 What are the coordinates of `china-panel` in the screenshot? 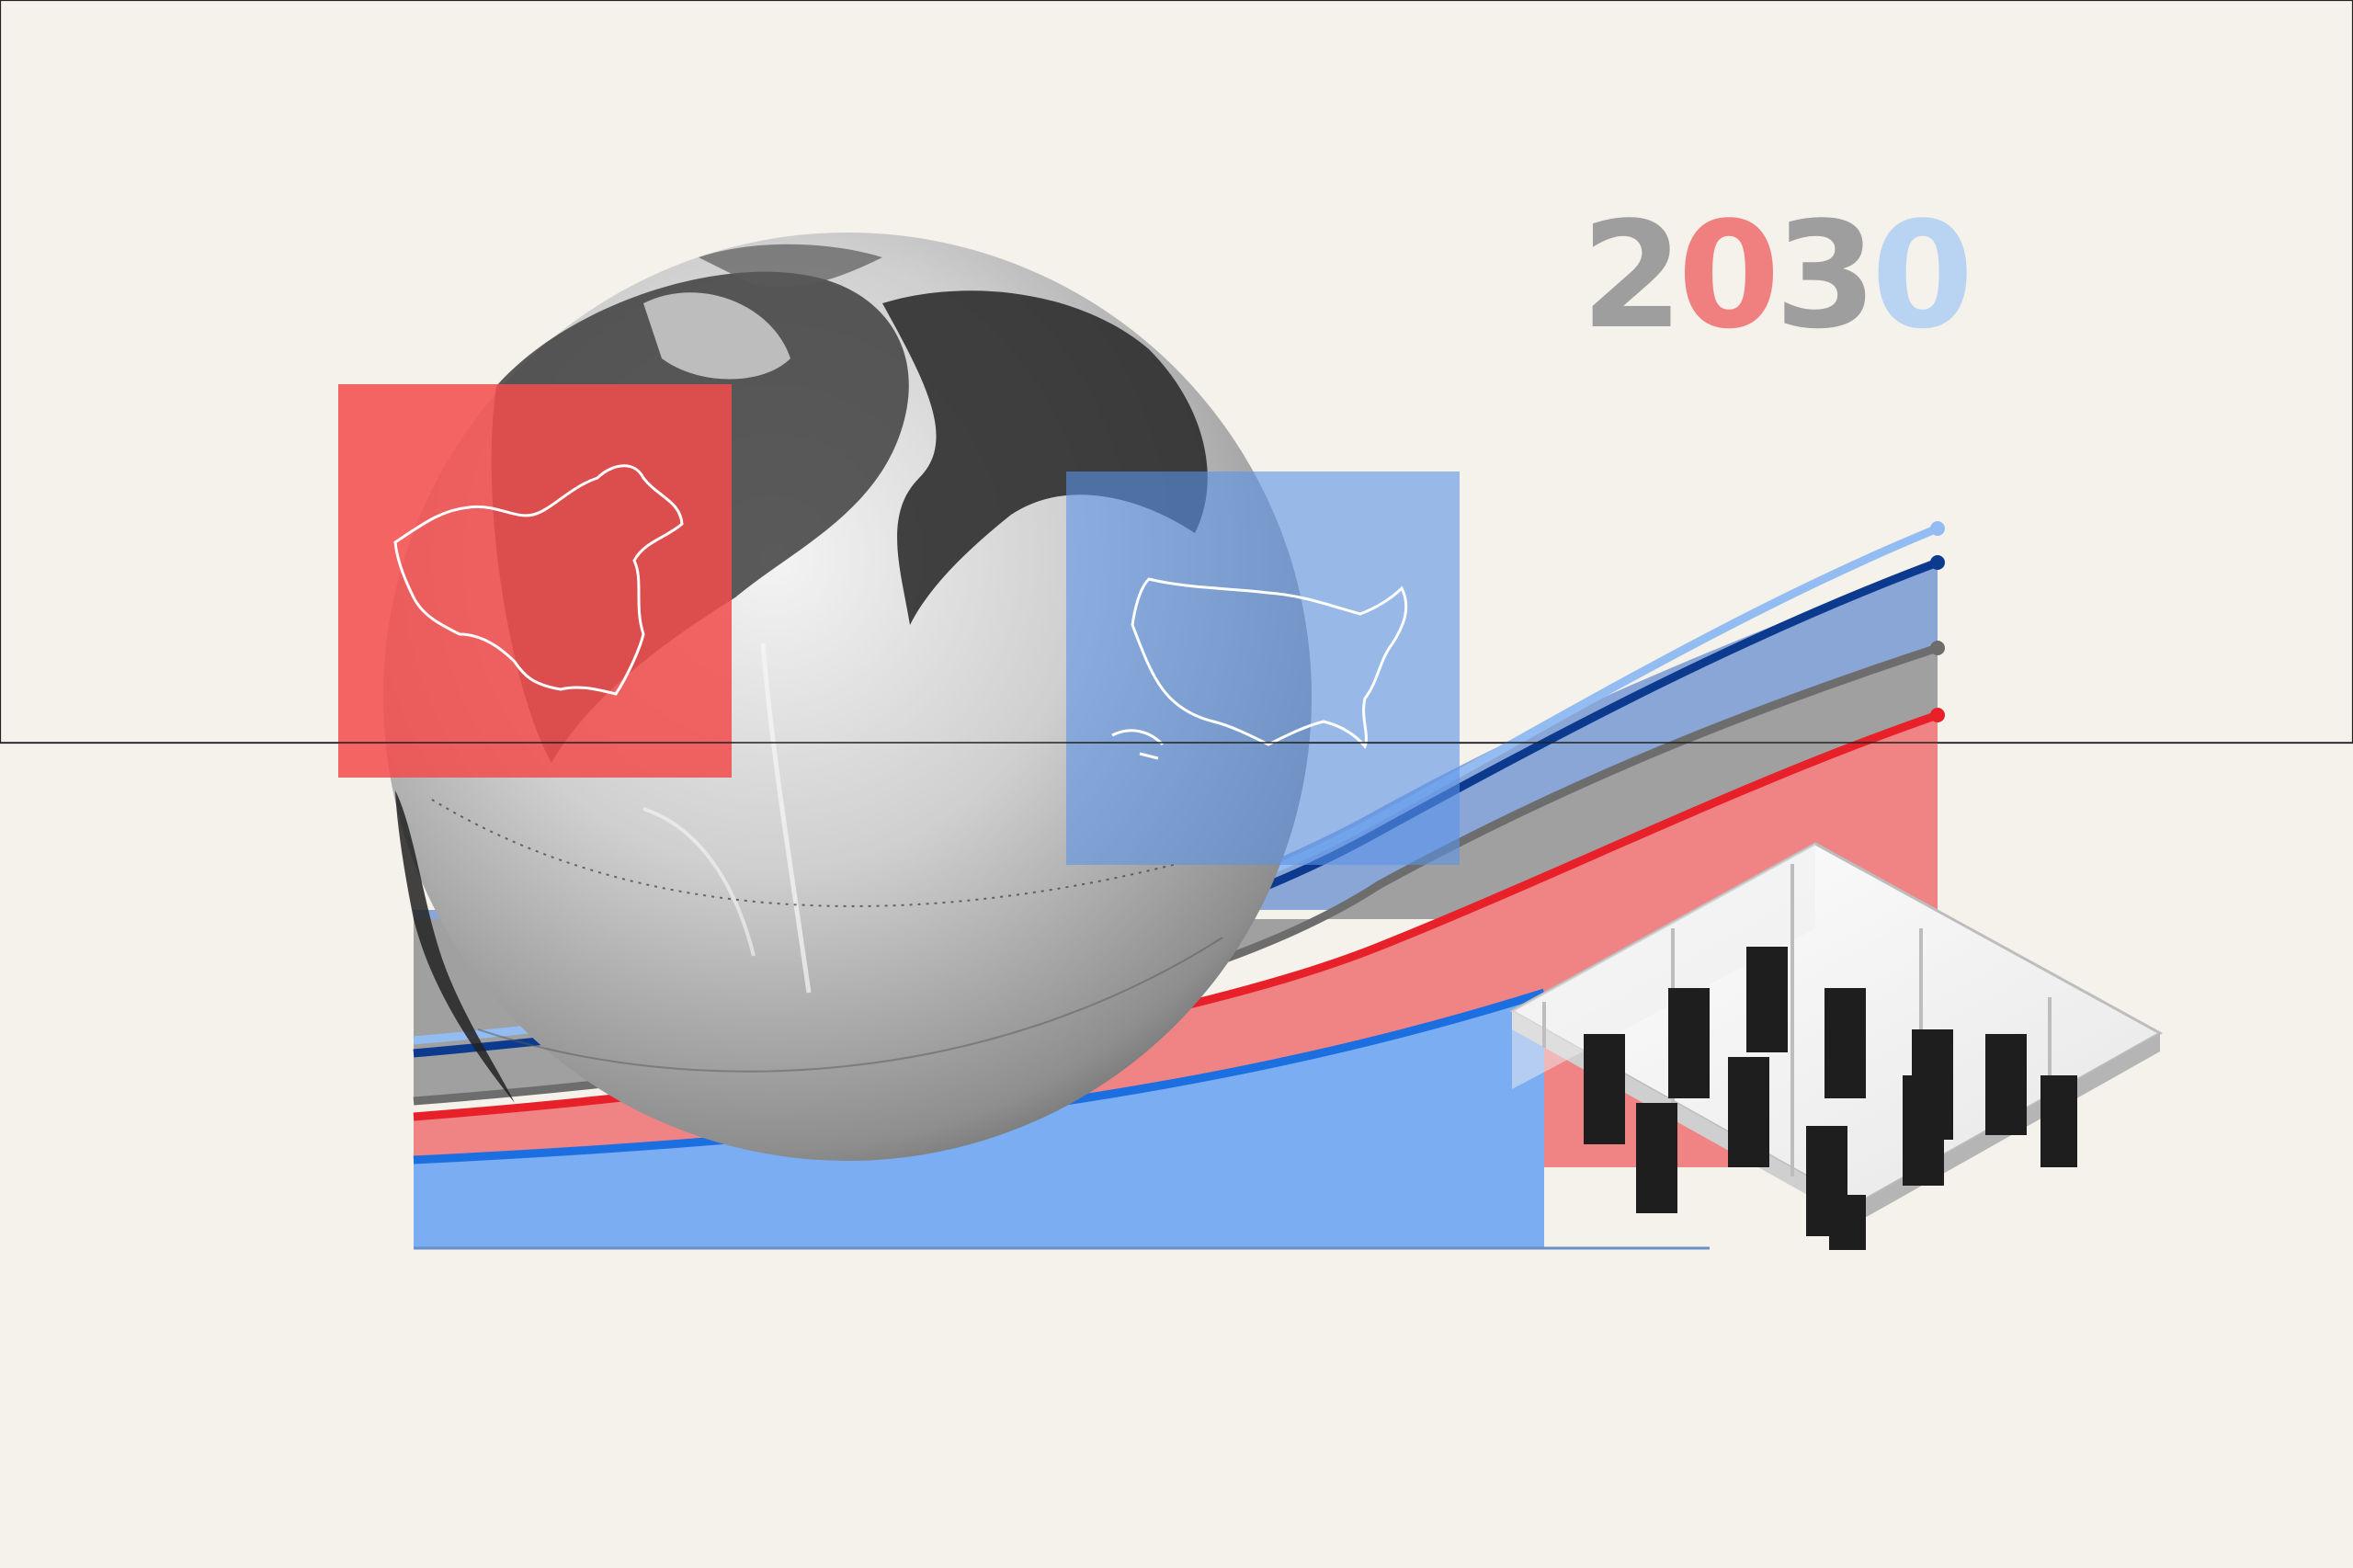 It's located at (535, 581).